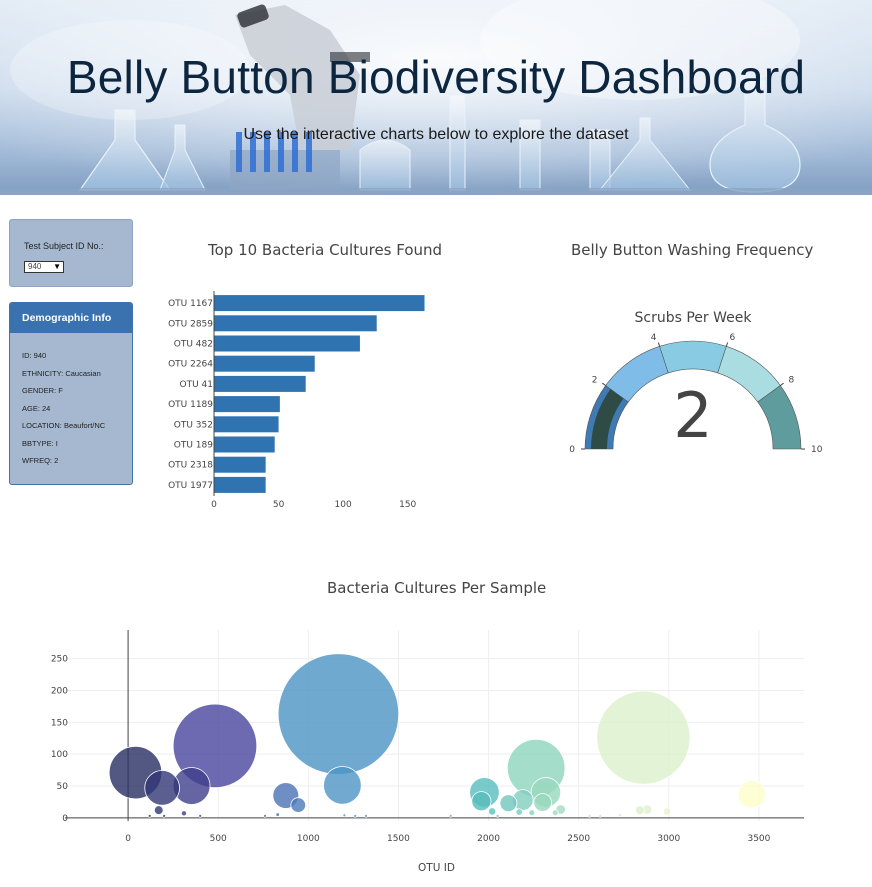 This screenshot has width=872, height=887. Describe the element at coordinates (36, 408) in the screenshot. I see `demo-item-age: AGE: 24` at that location.